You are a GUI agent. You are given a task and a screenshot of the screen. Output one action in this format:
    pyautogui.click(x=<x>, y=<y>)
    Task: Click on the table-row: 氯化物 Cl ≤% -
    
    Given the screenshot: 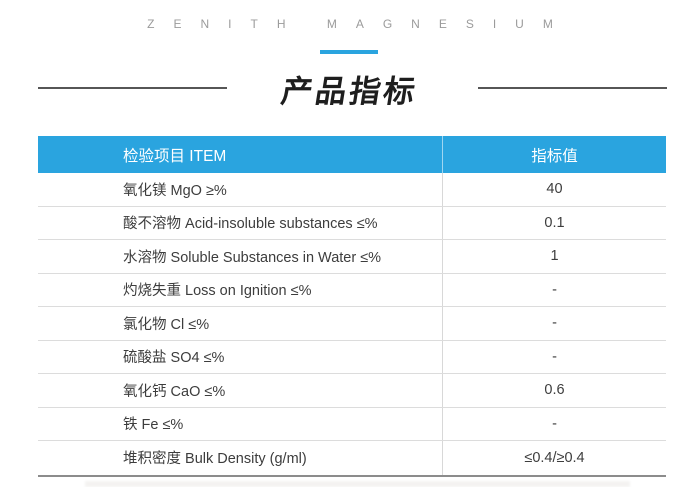 What is the action you would take?
    pyautogui.click(x=352, y=324)
    